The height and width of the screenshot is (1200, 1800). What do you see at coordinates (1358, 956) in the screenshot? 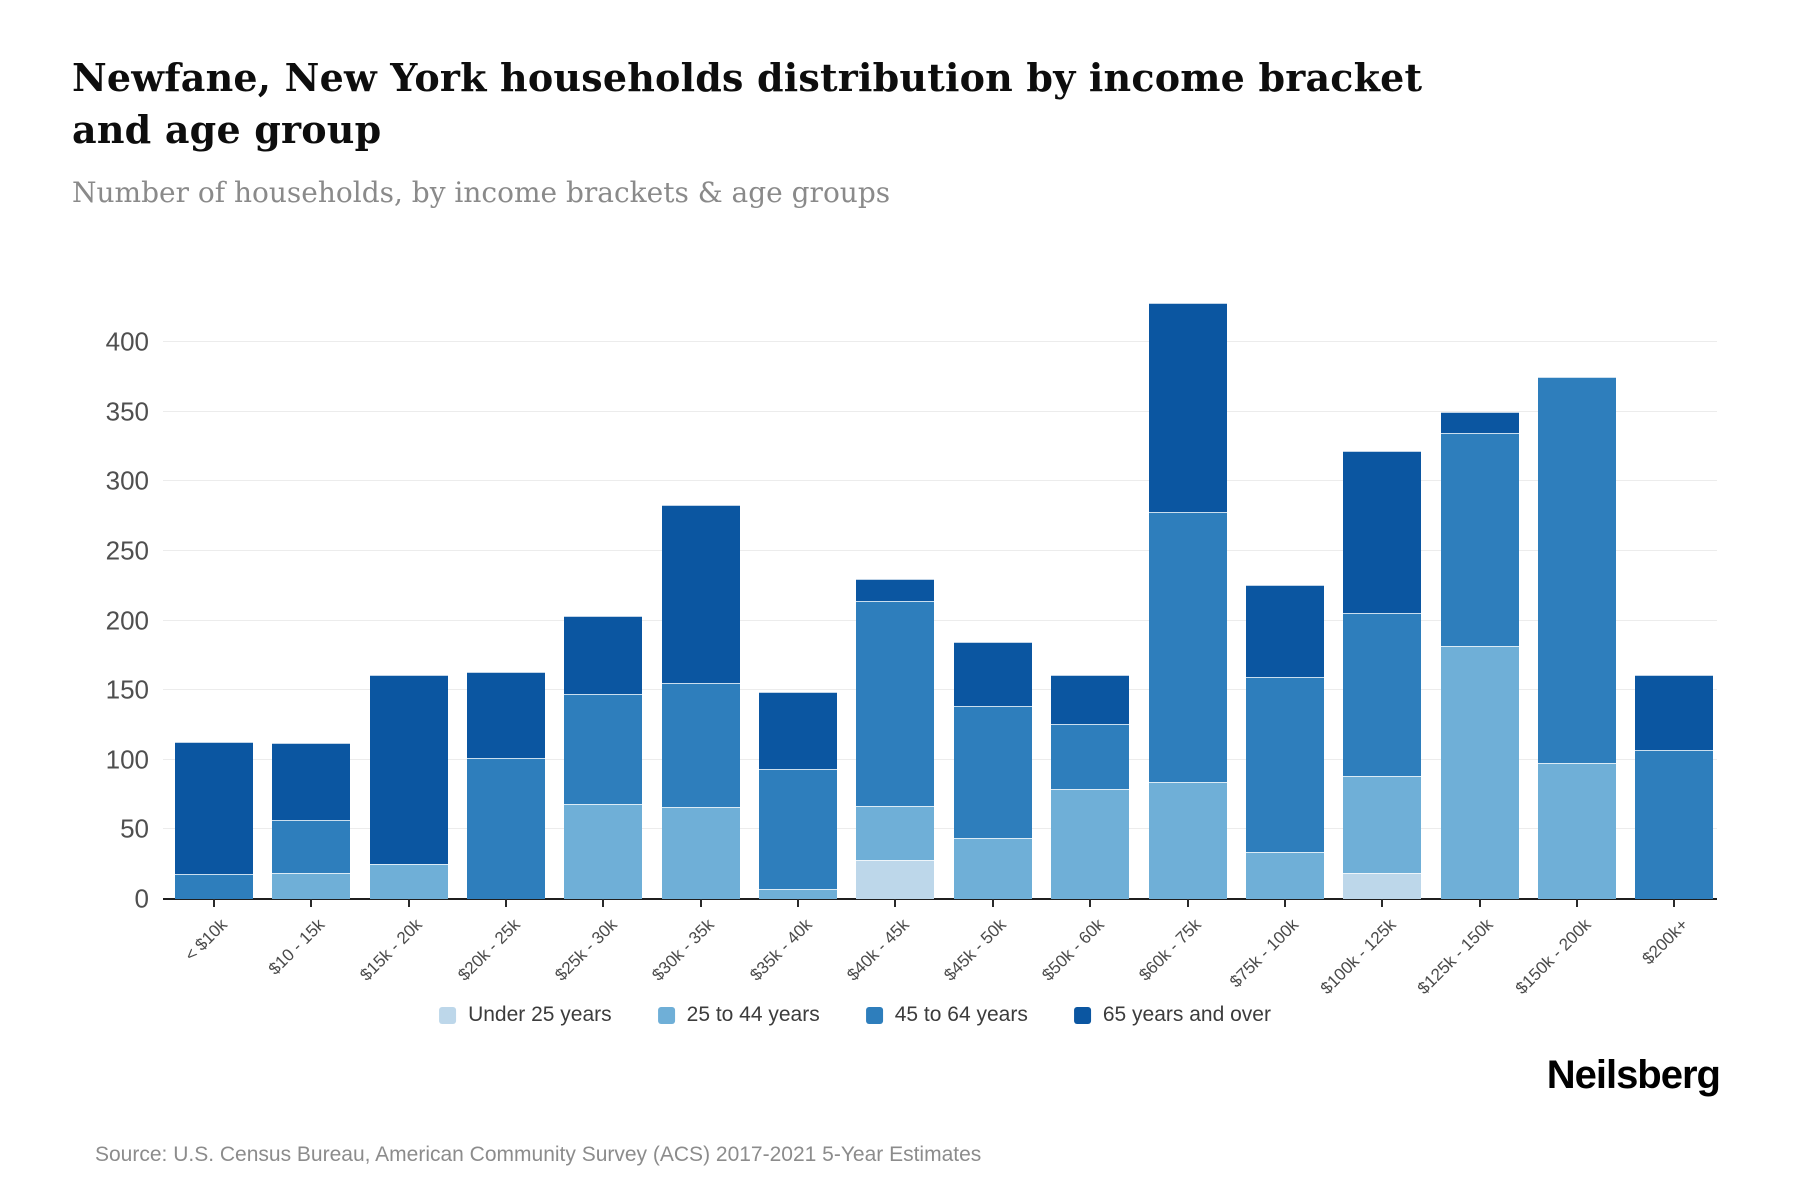
I see `x-axis-label: $100k - 125k` at bounding box center [1358, 956].